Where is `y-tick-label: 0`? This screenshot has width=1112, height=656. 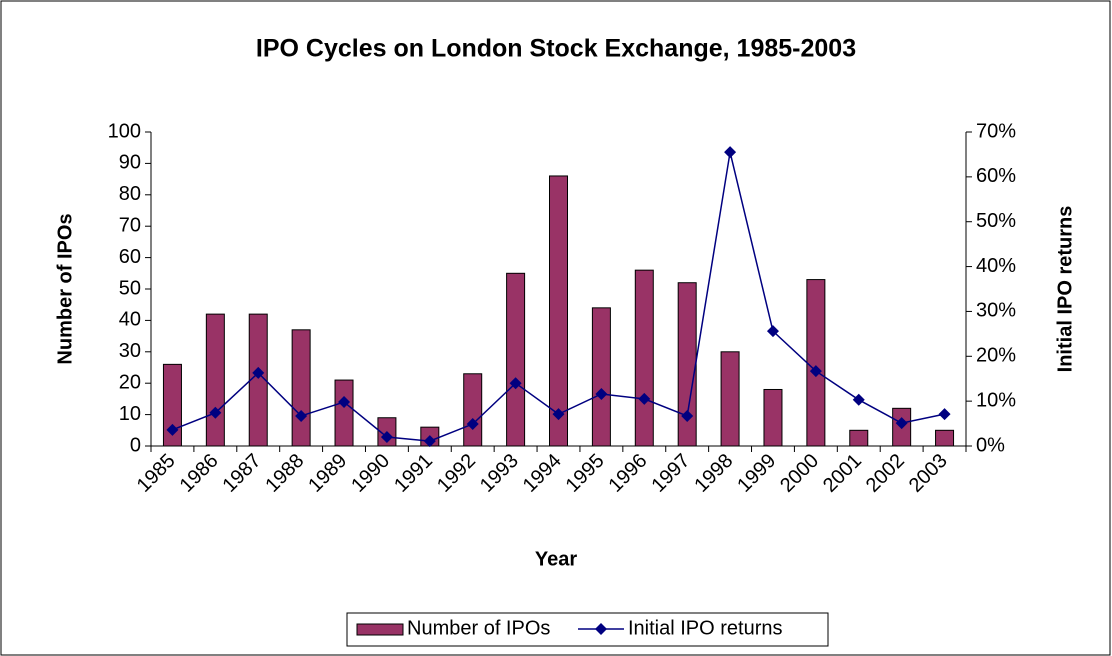
y-tick-label: 0 is located at coordinates (135, 445).